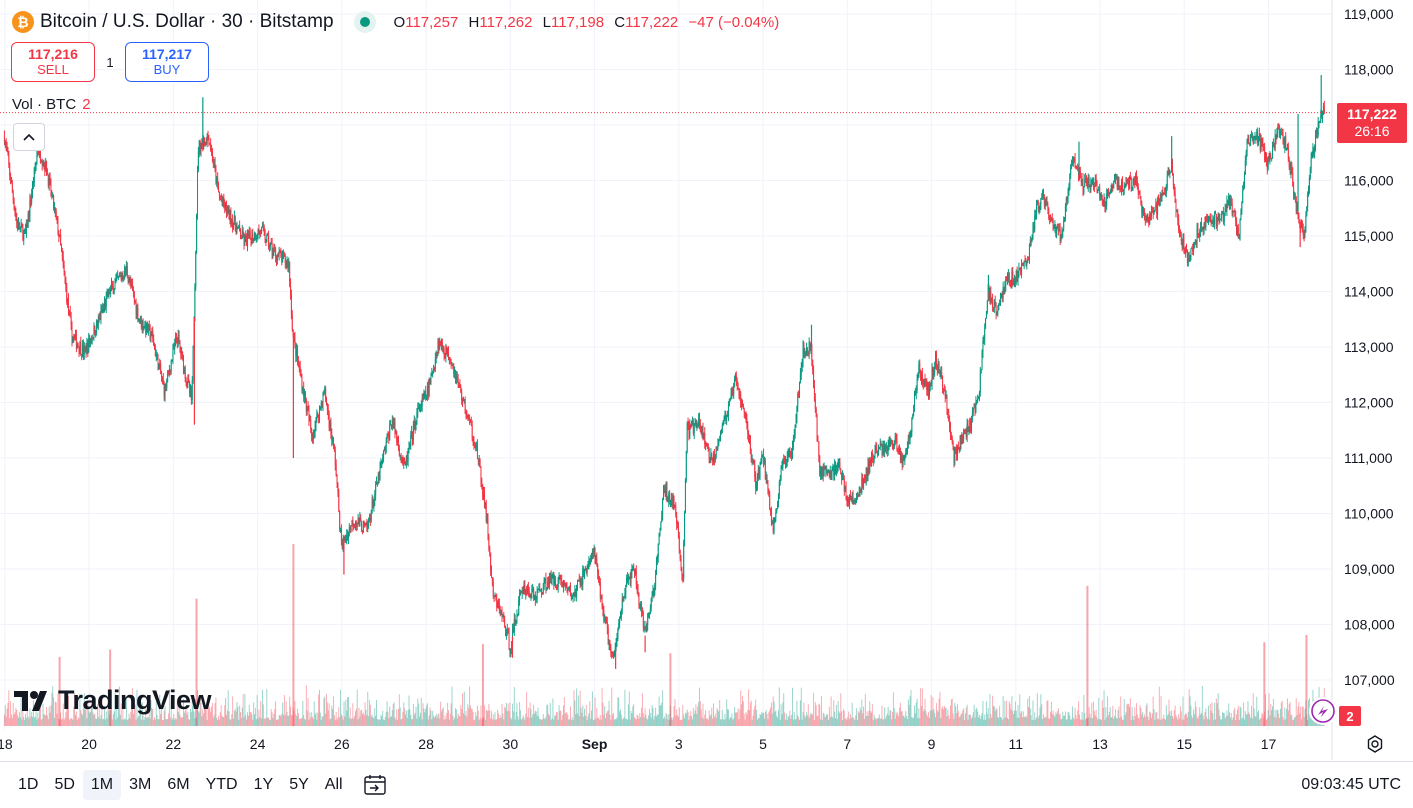 Image resolution: width=1413 pixels, height=808 pixels. Describe the element at coordinates (64, 784) in the screenshot. I see `range-5d-button: 5D` at that location.